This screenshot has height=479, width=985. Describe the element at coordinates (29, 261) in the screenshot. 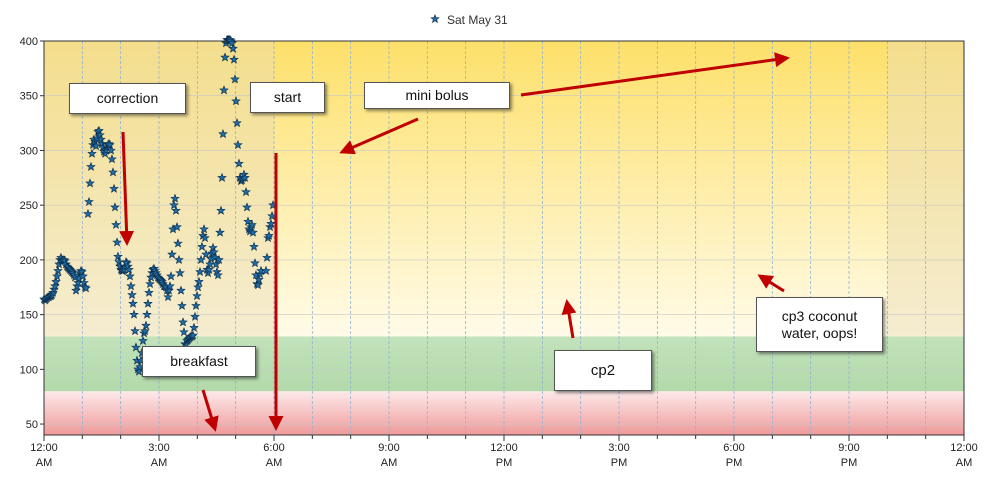

I see `y-tick-label: 200` at that location.